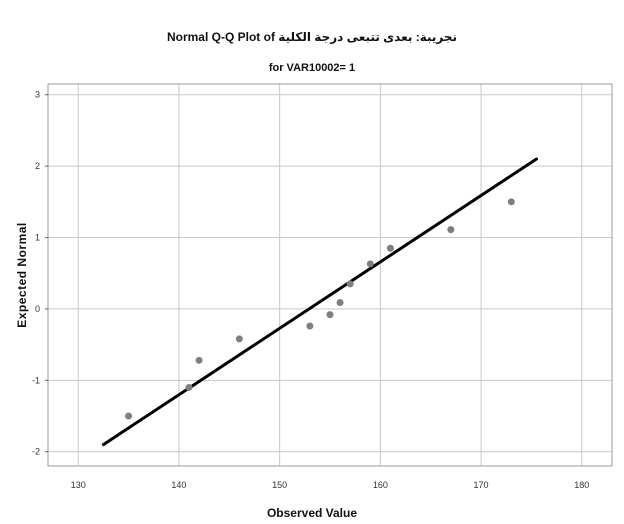 The height and width of the screenshot is (524, 624). What do you see at coordinates (581, 485) in the screenshot?
I see `x-tick-label: 180` at bounding box center [581, 485].